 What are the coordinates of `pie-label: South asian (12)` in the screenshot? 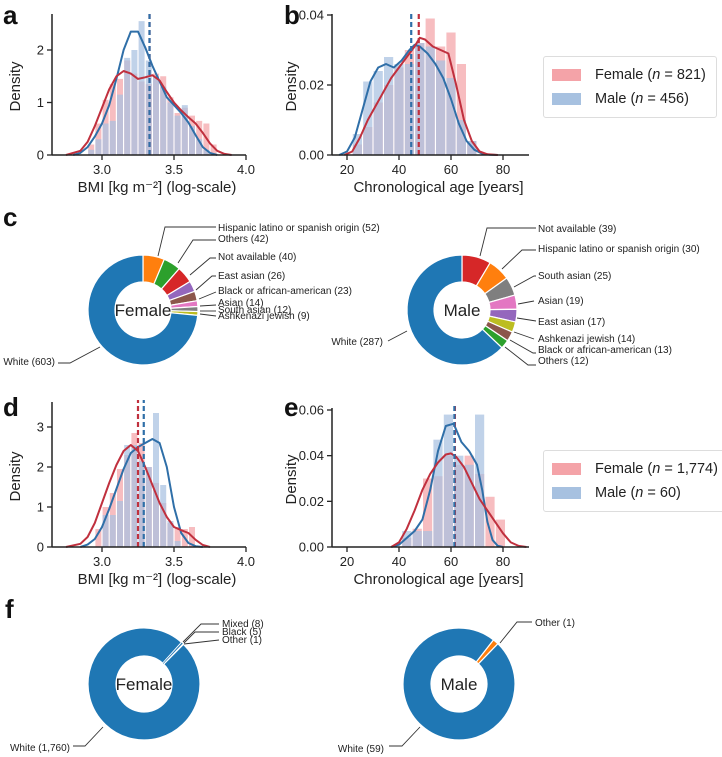 It's located at (254, 310).